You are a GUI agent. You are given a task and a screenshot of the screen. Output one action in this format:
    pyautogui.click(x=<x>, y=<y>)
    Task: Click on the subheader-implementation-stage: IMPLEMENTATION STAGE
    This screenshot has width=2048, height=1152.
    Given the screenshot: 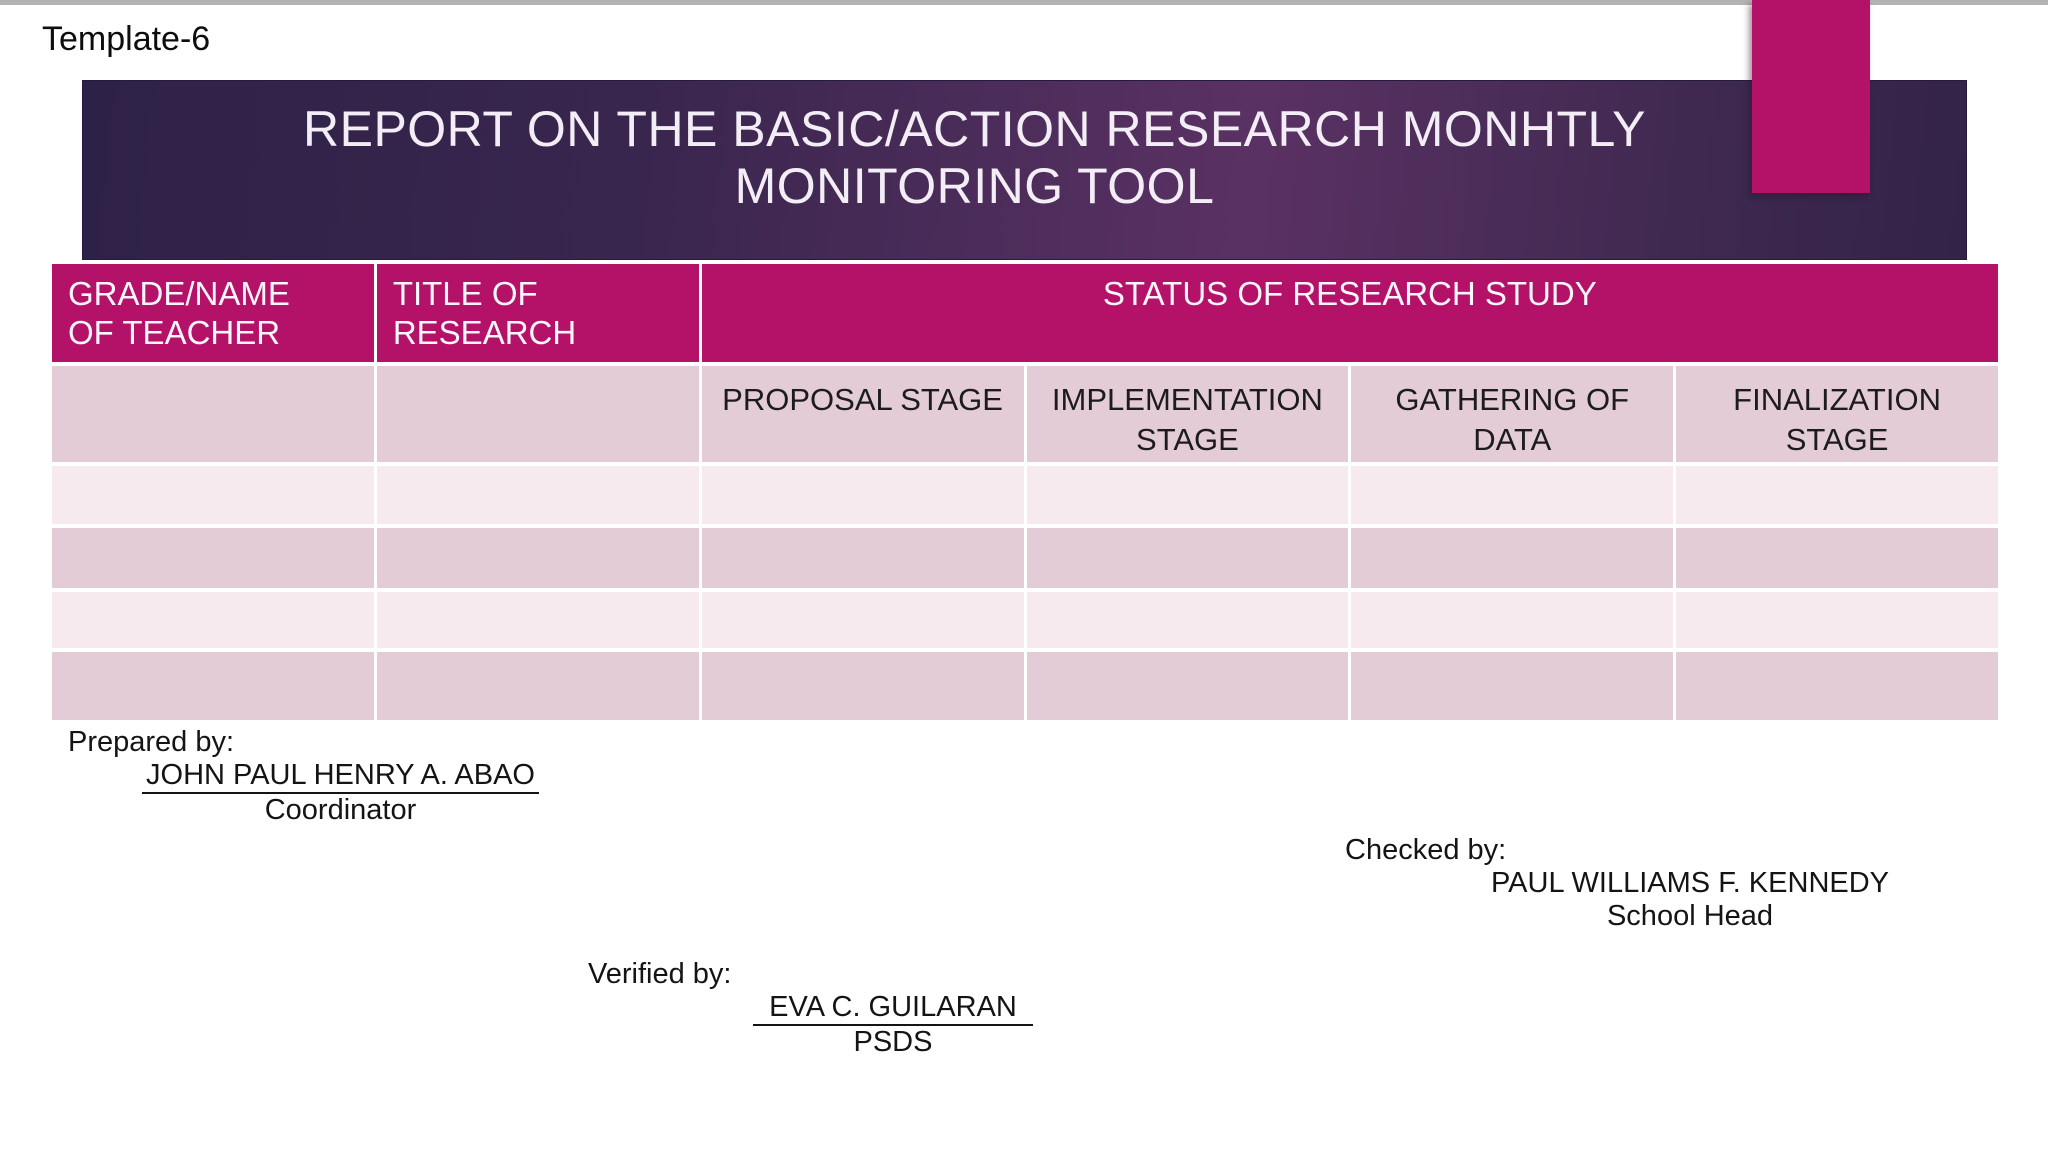 What is the action you would take?
    pyautogui.click(x=1187, y=414)
    